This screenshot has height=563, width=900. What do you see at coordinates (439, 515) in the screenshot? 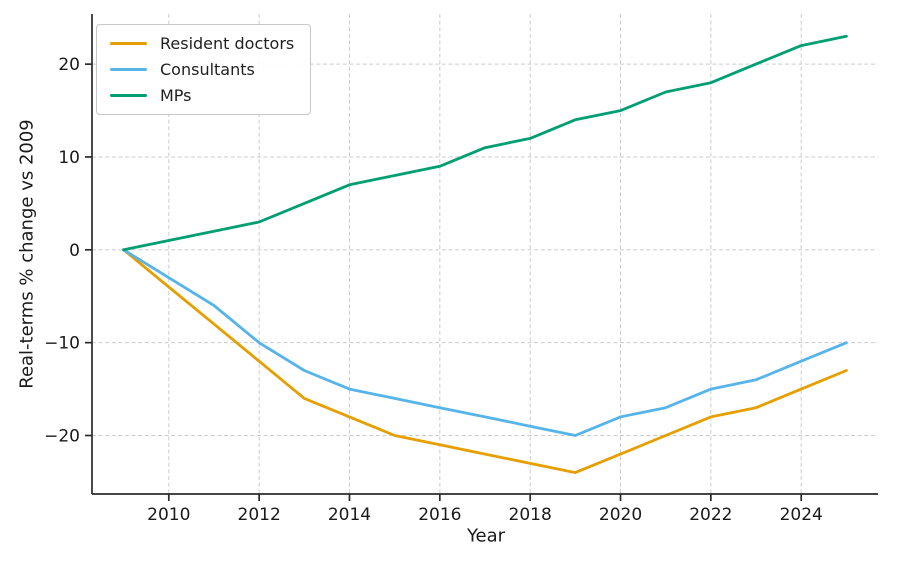
I see `x-tick-label: 2016` at bounding box center [439, 515].